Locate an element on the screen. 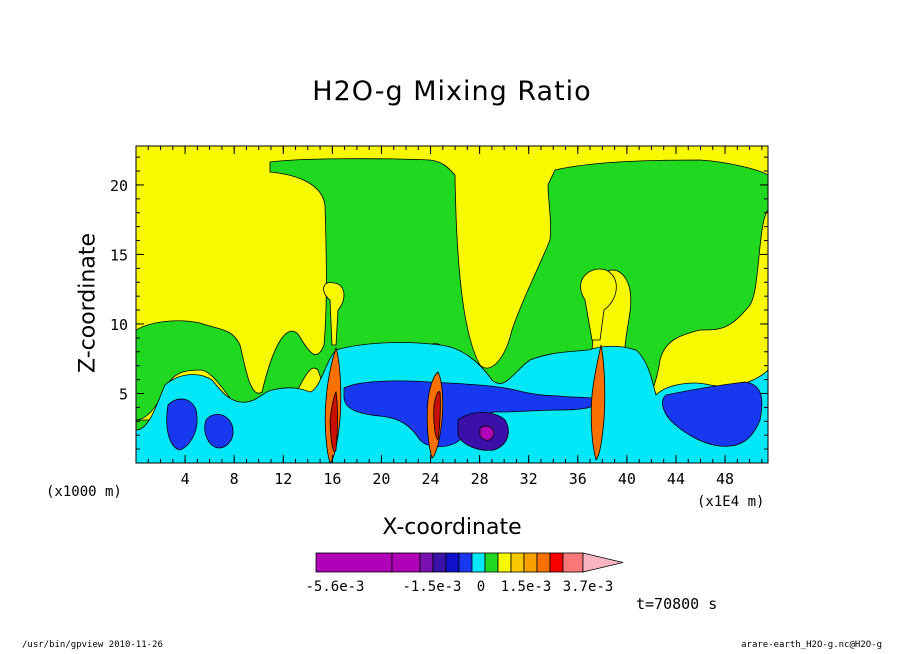 The height and width of the screenshot is (654, 904). y-tick-label: 5 is located at coordinates (123, 394).